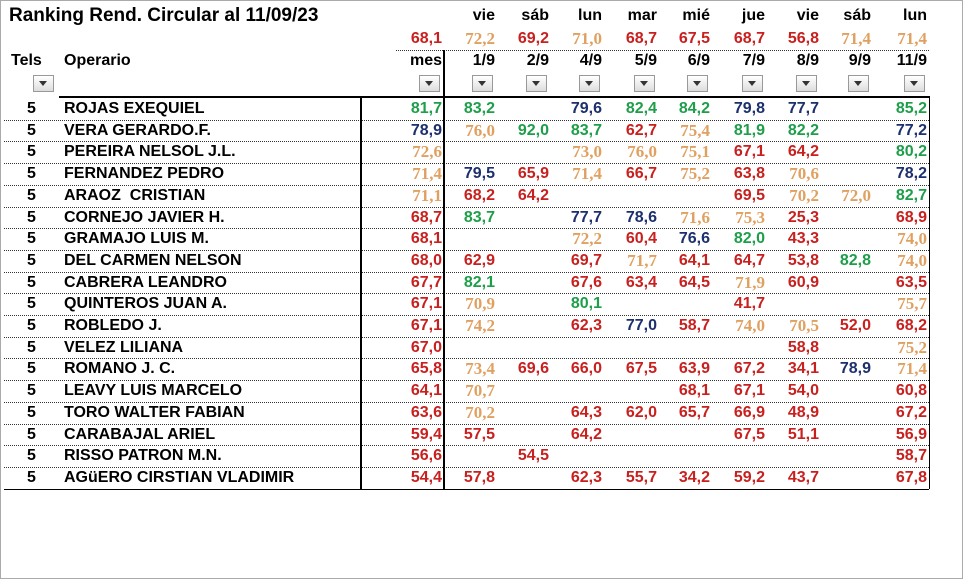 The image size is (963, 579). I want to click on value: 60,4, so click(641, 239).